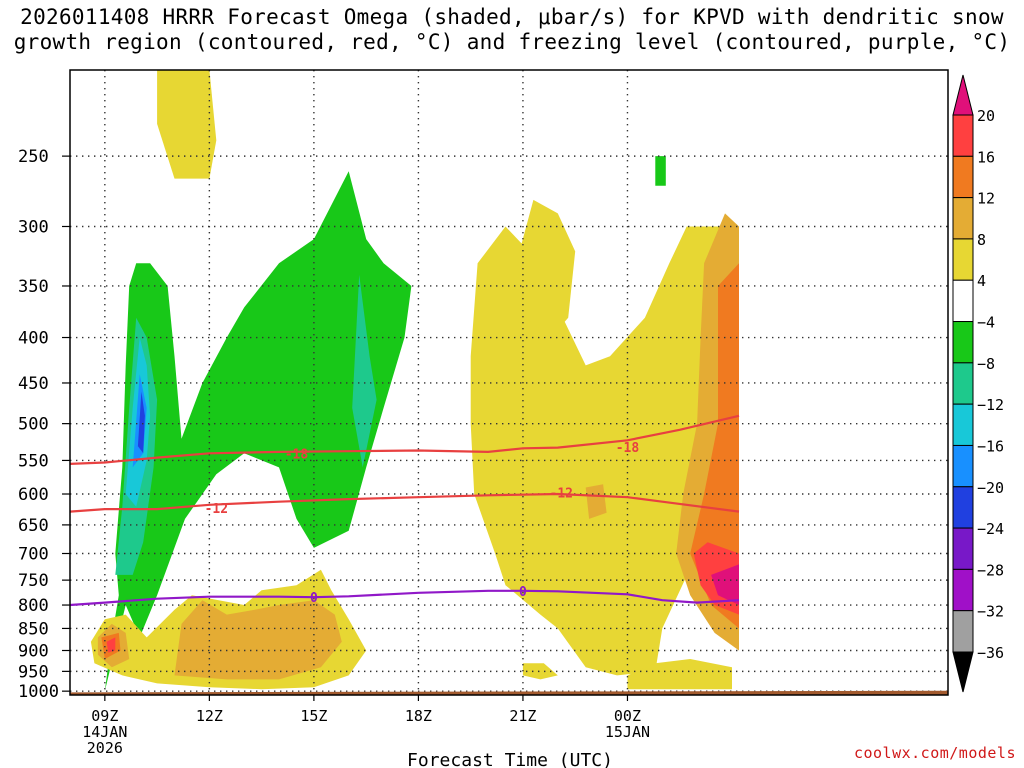  What do you see at coordinates (986, 199) in the screenshot?
I see `colorbar-label-2: 12` at bounding box center [986, 199].